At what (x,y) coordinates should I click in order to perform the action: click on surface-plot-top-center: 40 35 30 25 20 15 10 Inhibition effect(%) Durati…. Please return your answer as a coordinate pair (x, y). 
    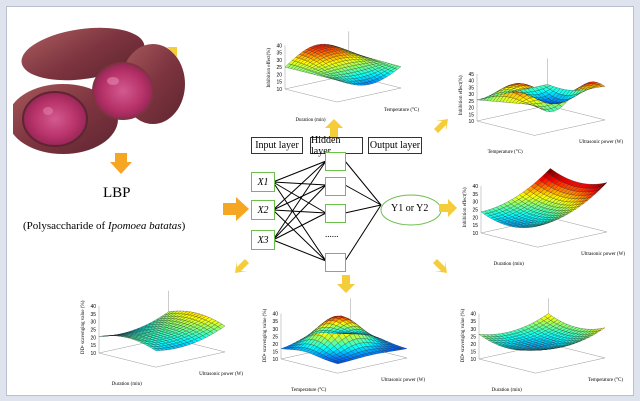
    Looking at the image, I should click on (343, 73).